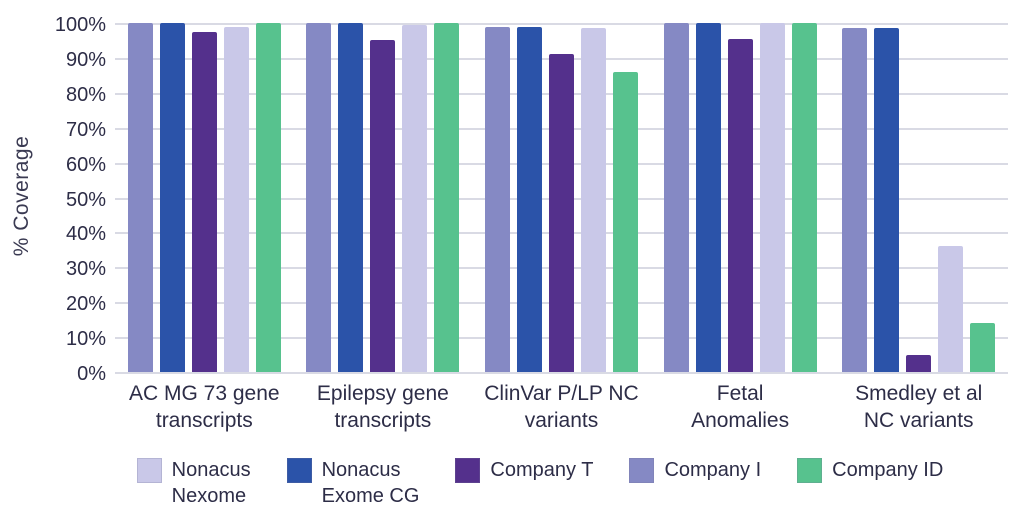 The image size is (1024, 524). What do you see at coordinates (85, 269) in the screenshot?
I see `y-axis-tick-label: 30%` at bounding box center [85, 269].